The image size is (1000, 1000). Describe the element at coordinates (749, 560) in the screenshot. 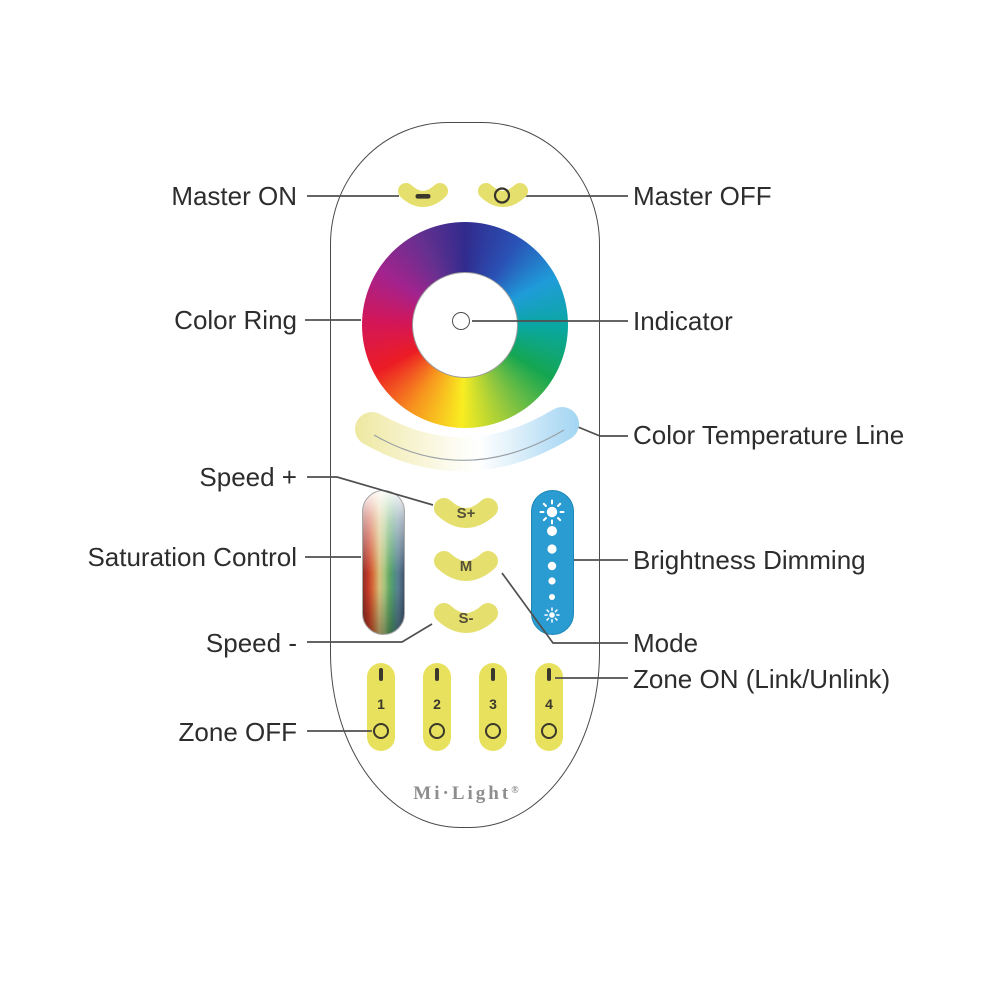

I see `callout-brightness-dimming: Brightness Dimming` at that location.